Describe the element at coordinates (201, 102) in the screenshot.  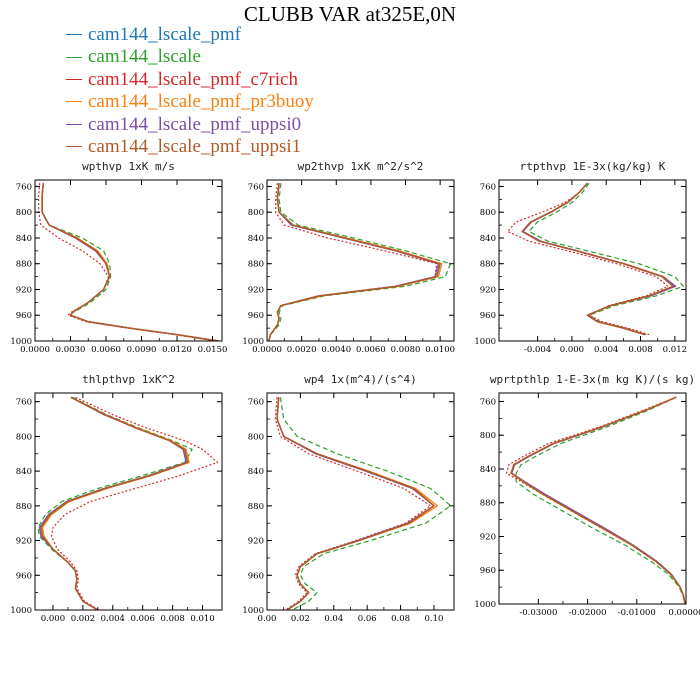
I see `legend-label: cam144_lscale_pmf_pr3buoy` at that location.